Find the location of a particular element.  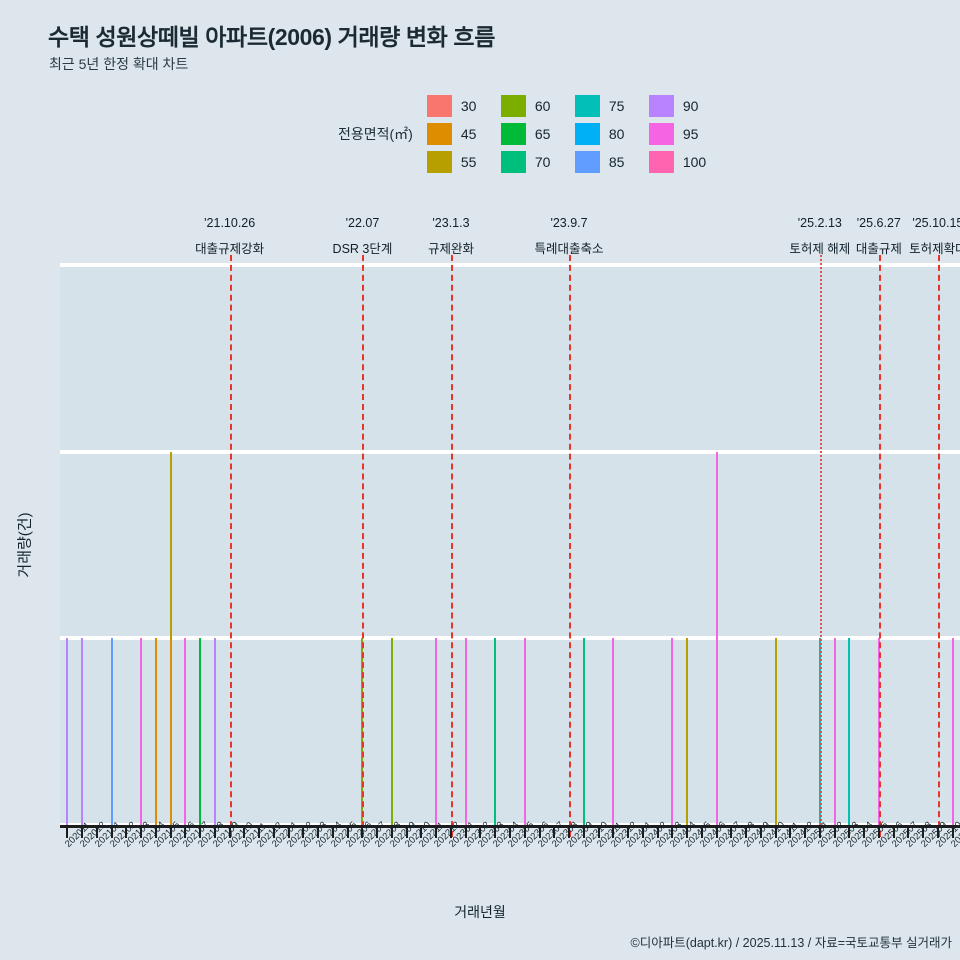

legend-item-95: 95 is located at coordinates (678, 134).